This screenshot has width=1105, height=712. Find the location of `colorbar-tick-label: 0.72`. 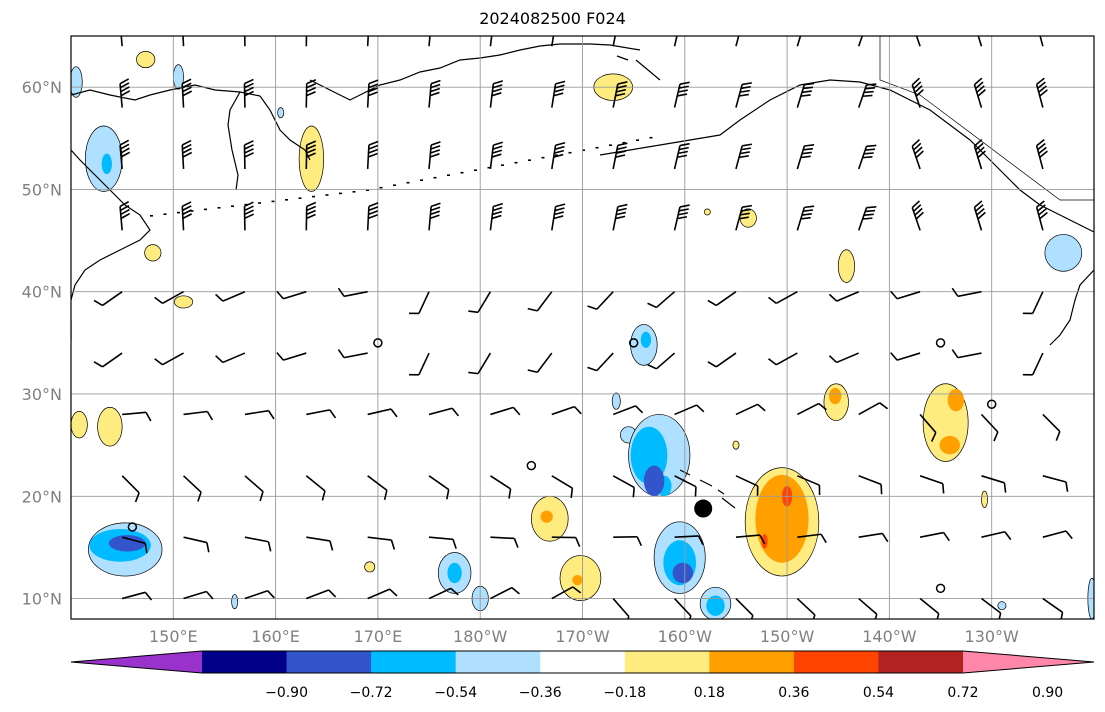

colorbar-tick-label: 0.72 is located at coordinates (962, 693).